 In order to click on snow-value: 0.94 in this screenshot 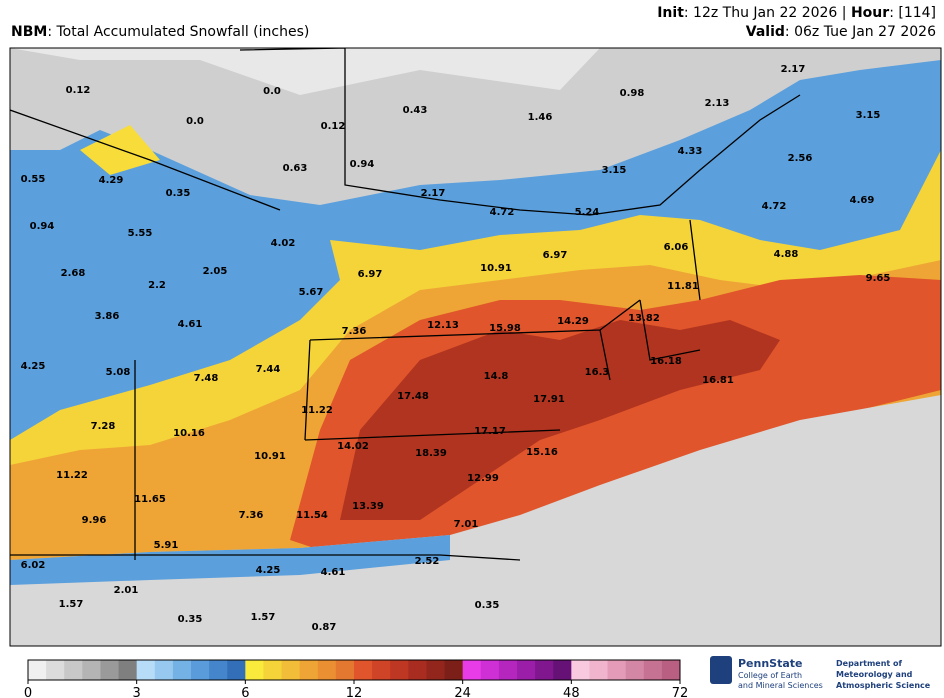, I will do `click(42, 226)`.